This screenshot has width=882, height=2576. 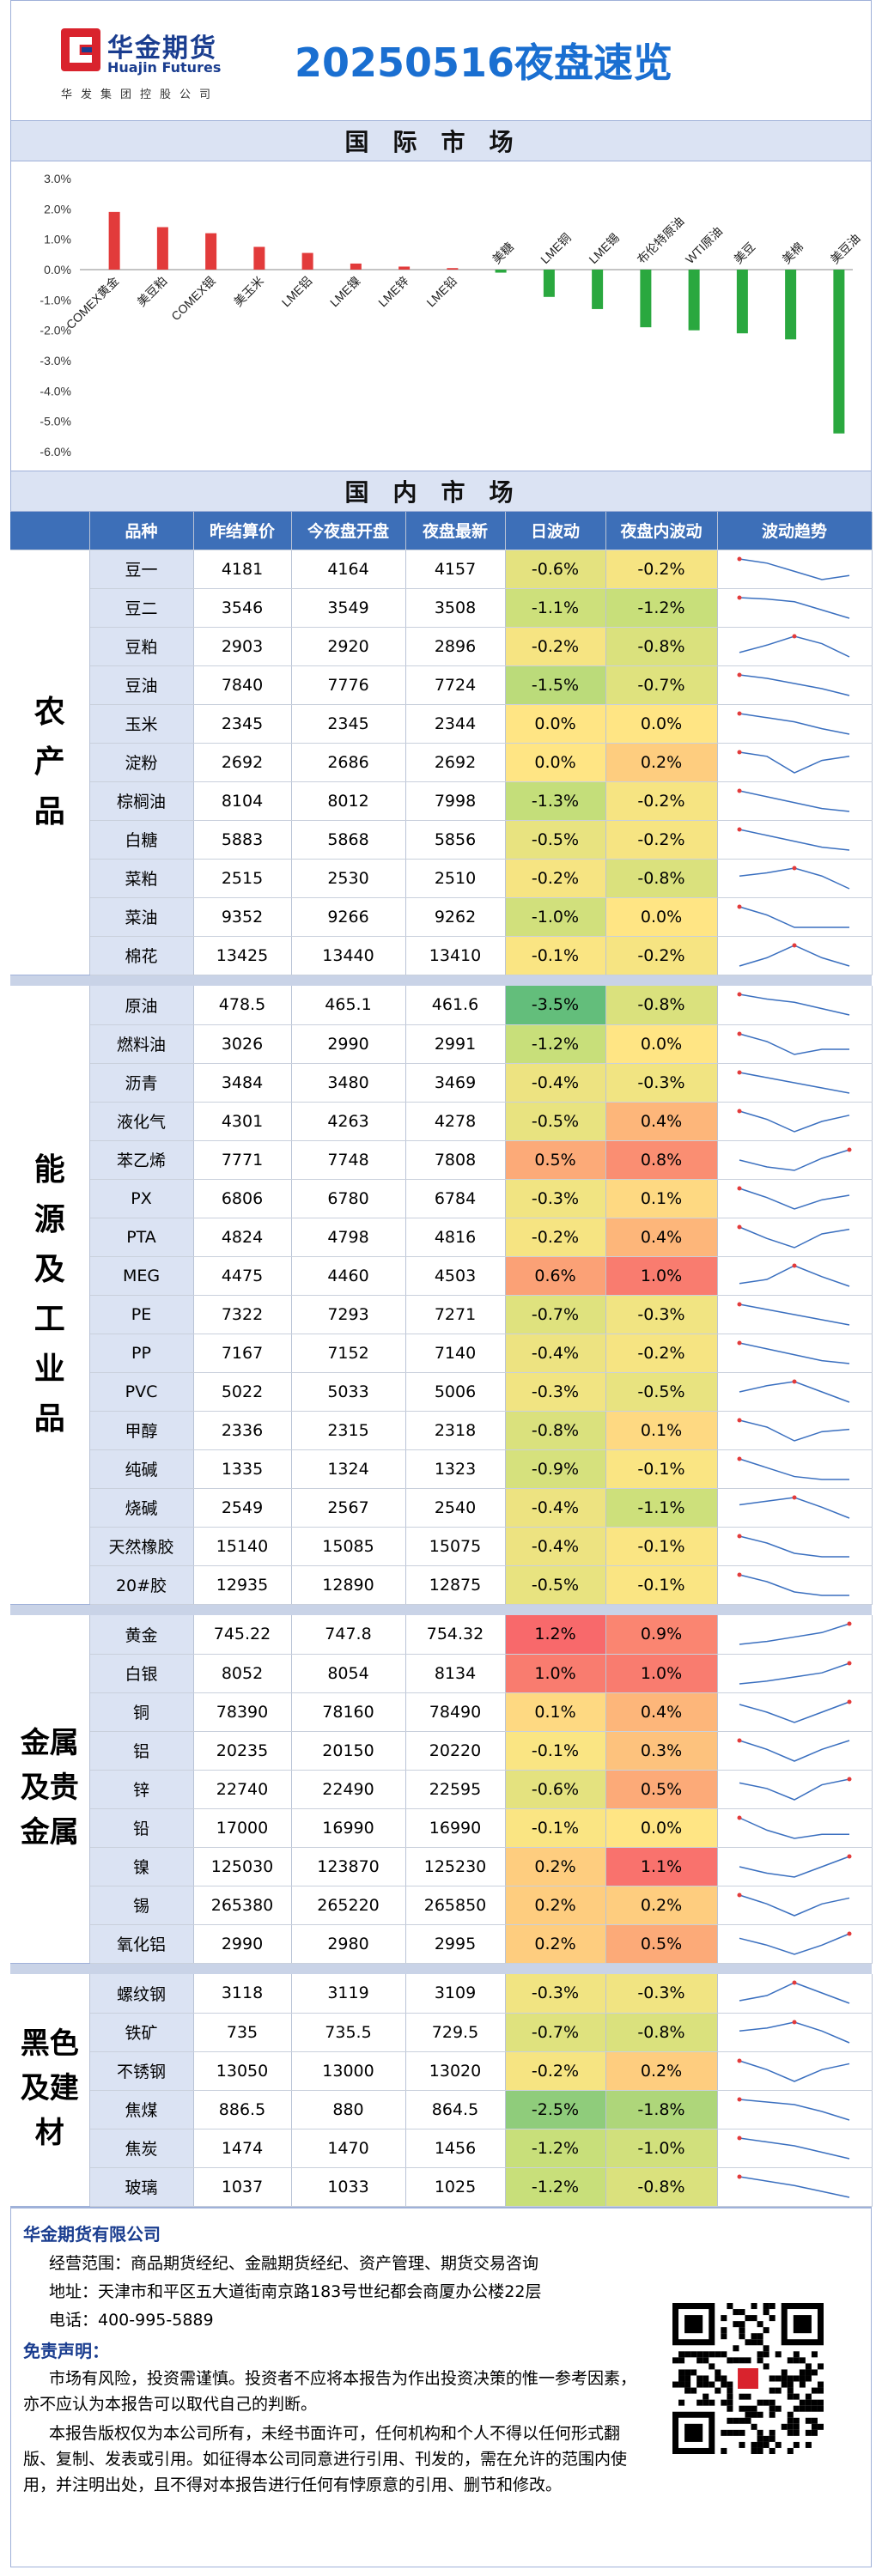 What do you see at coordinates (348, 1430) in the screenshot?
I see `night-open-price: 2315` at bounding box center [348, 1430].